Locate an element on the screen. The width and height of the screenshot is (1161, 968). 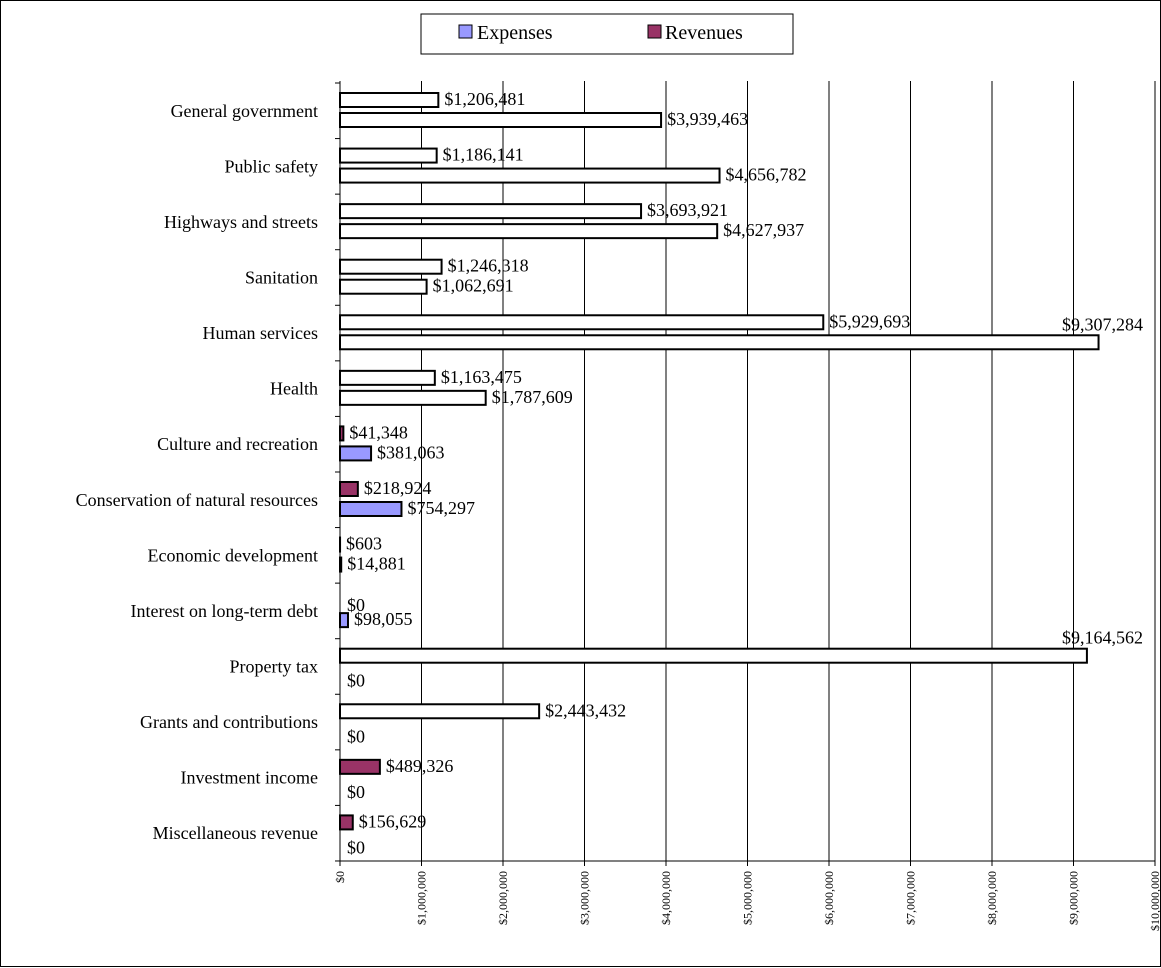
revenue-value-label: $156,629 is located at coordinates (393, 821).